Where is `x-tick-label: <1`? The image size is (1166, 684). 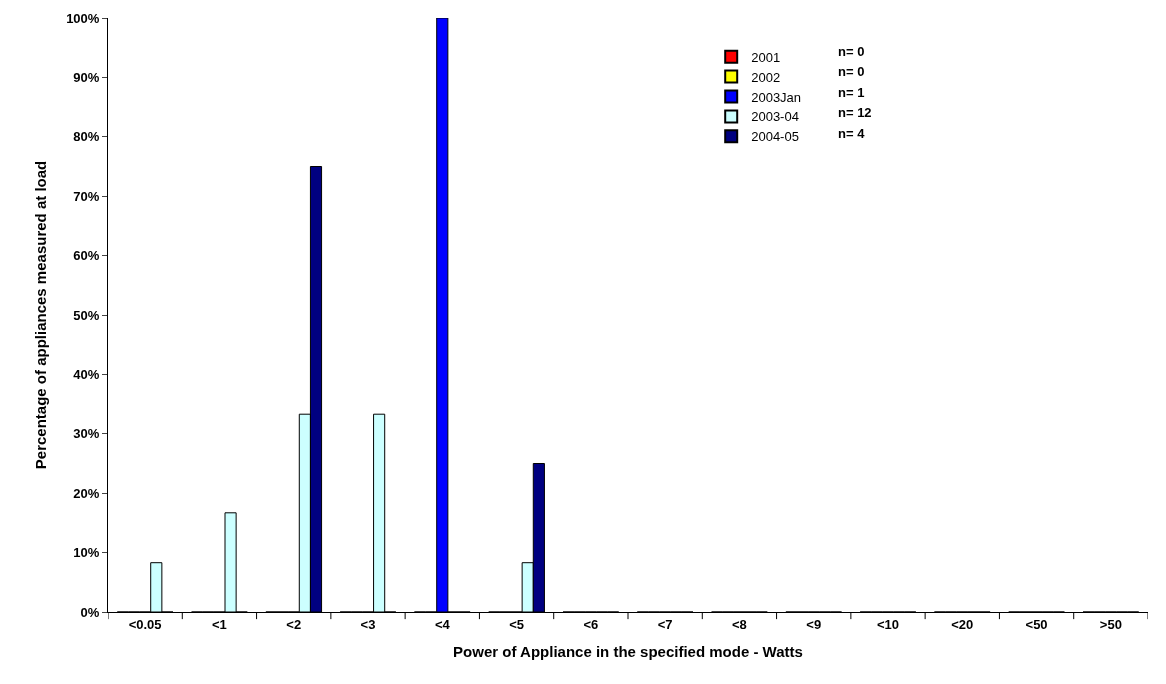 x-tick-label: <1 is located at coordinates (219, 624).